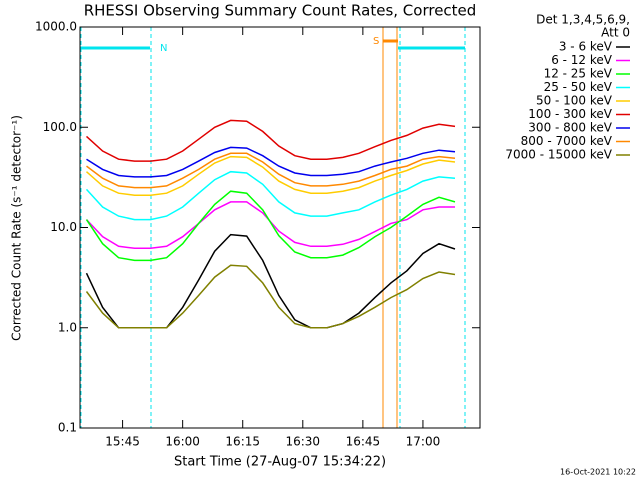 This screenshot has height=480, width=640. I want to click on y-tick-label: 100.0, so click(60, 127).